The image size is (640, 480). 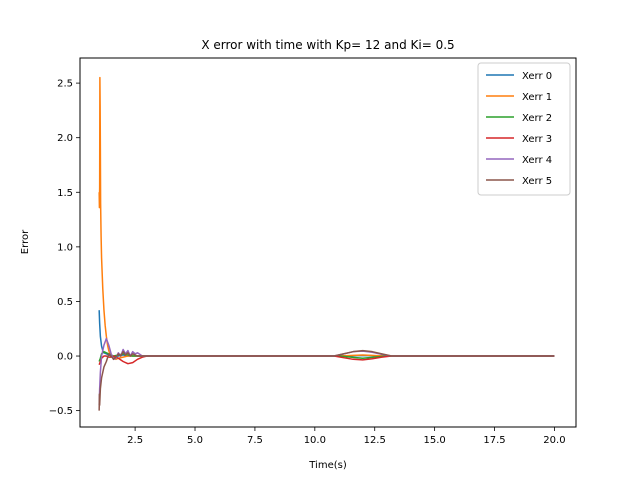 What do you see at coordinates (135, 440) in the screenshot?
I see `x-tick-label: 2.5` at bounding box center [135, 440].